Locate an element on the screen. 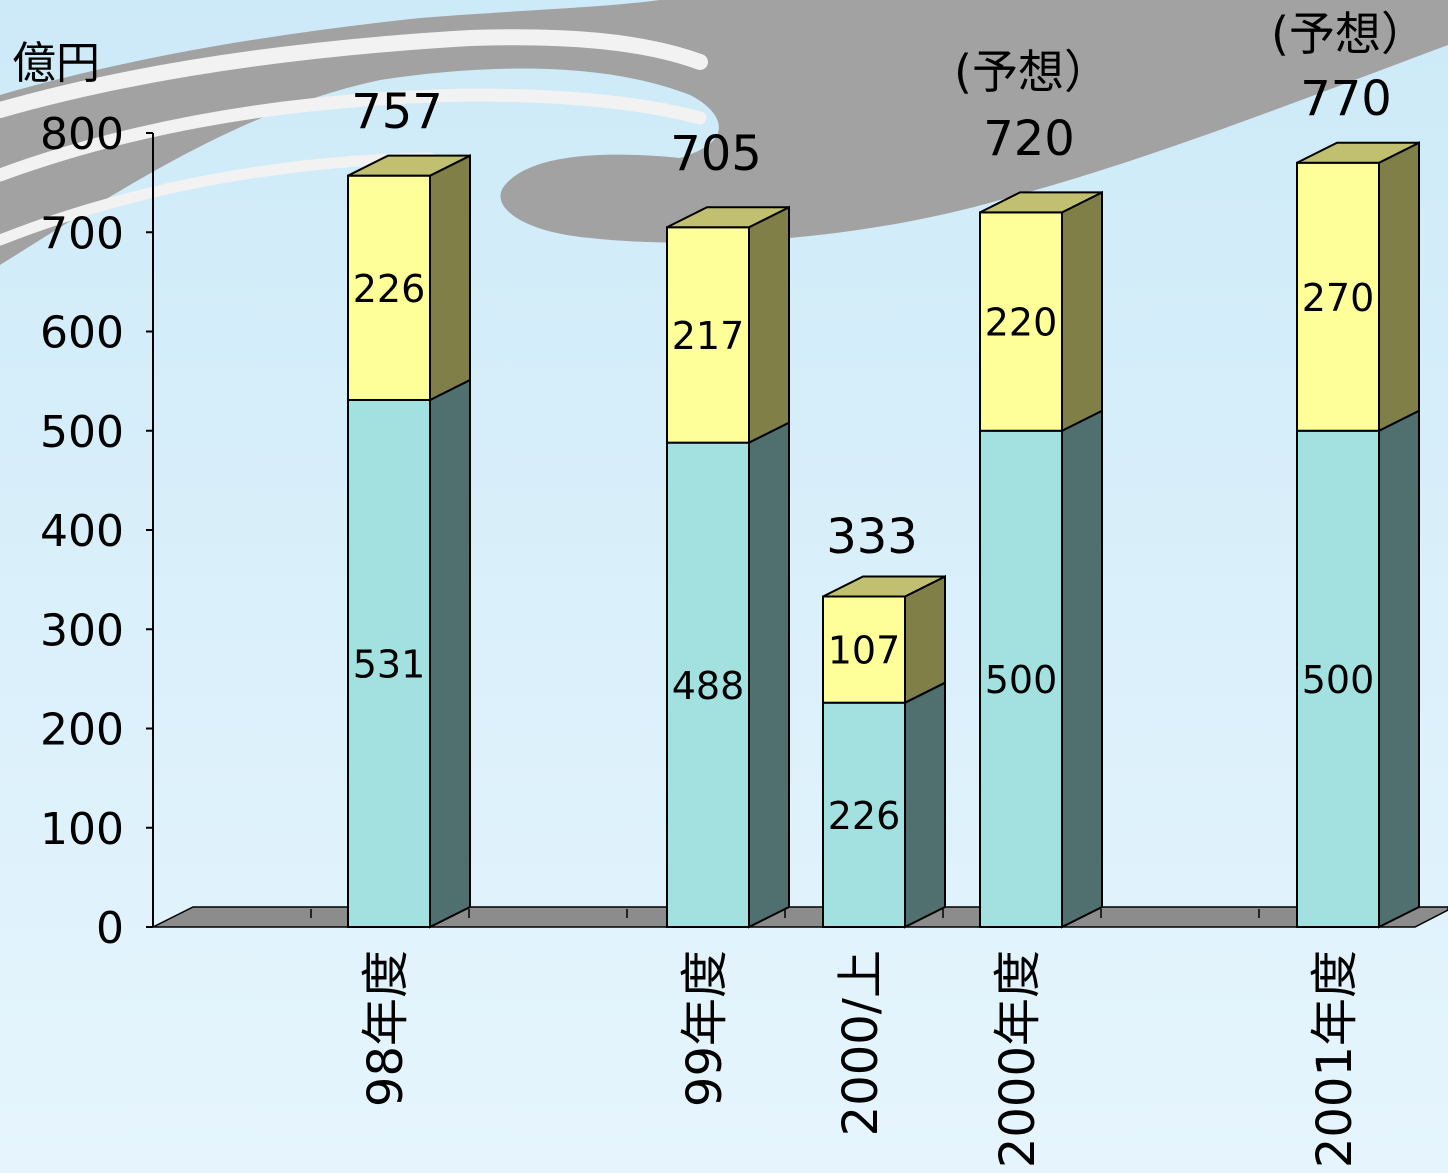  y-tick-label: 600 is located at coordinates (82, 333).